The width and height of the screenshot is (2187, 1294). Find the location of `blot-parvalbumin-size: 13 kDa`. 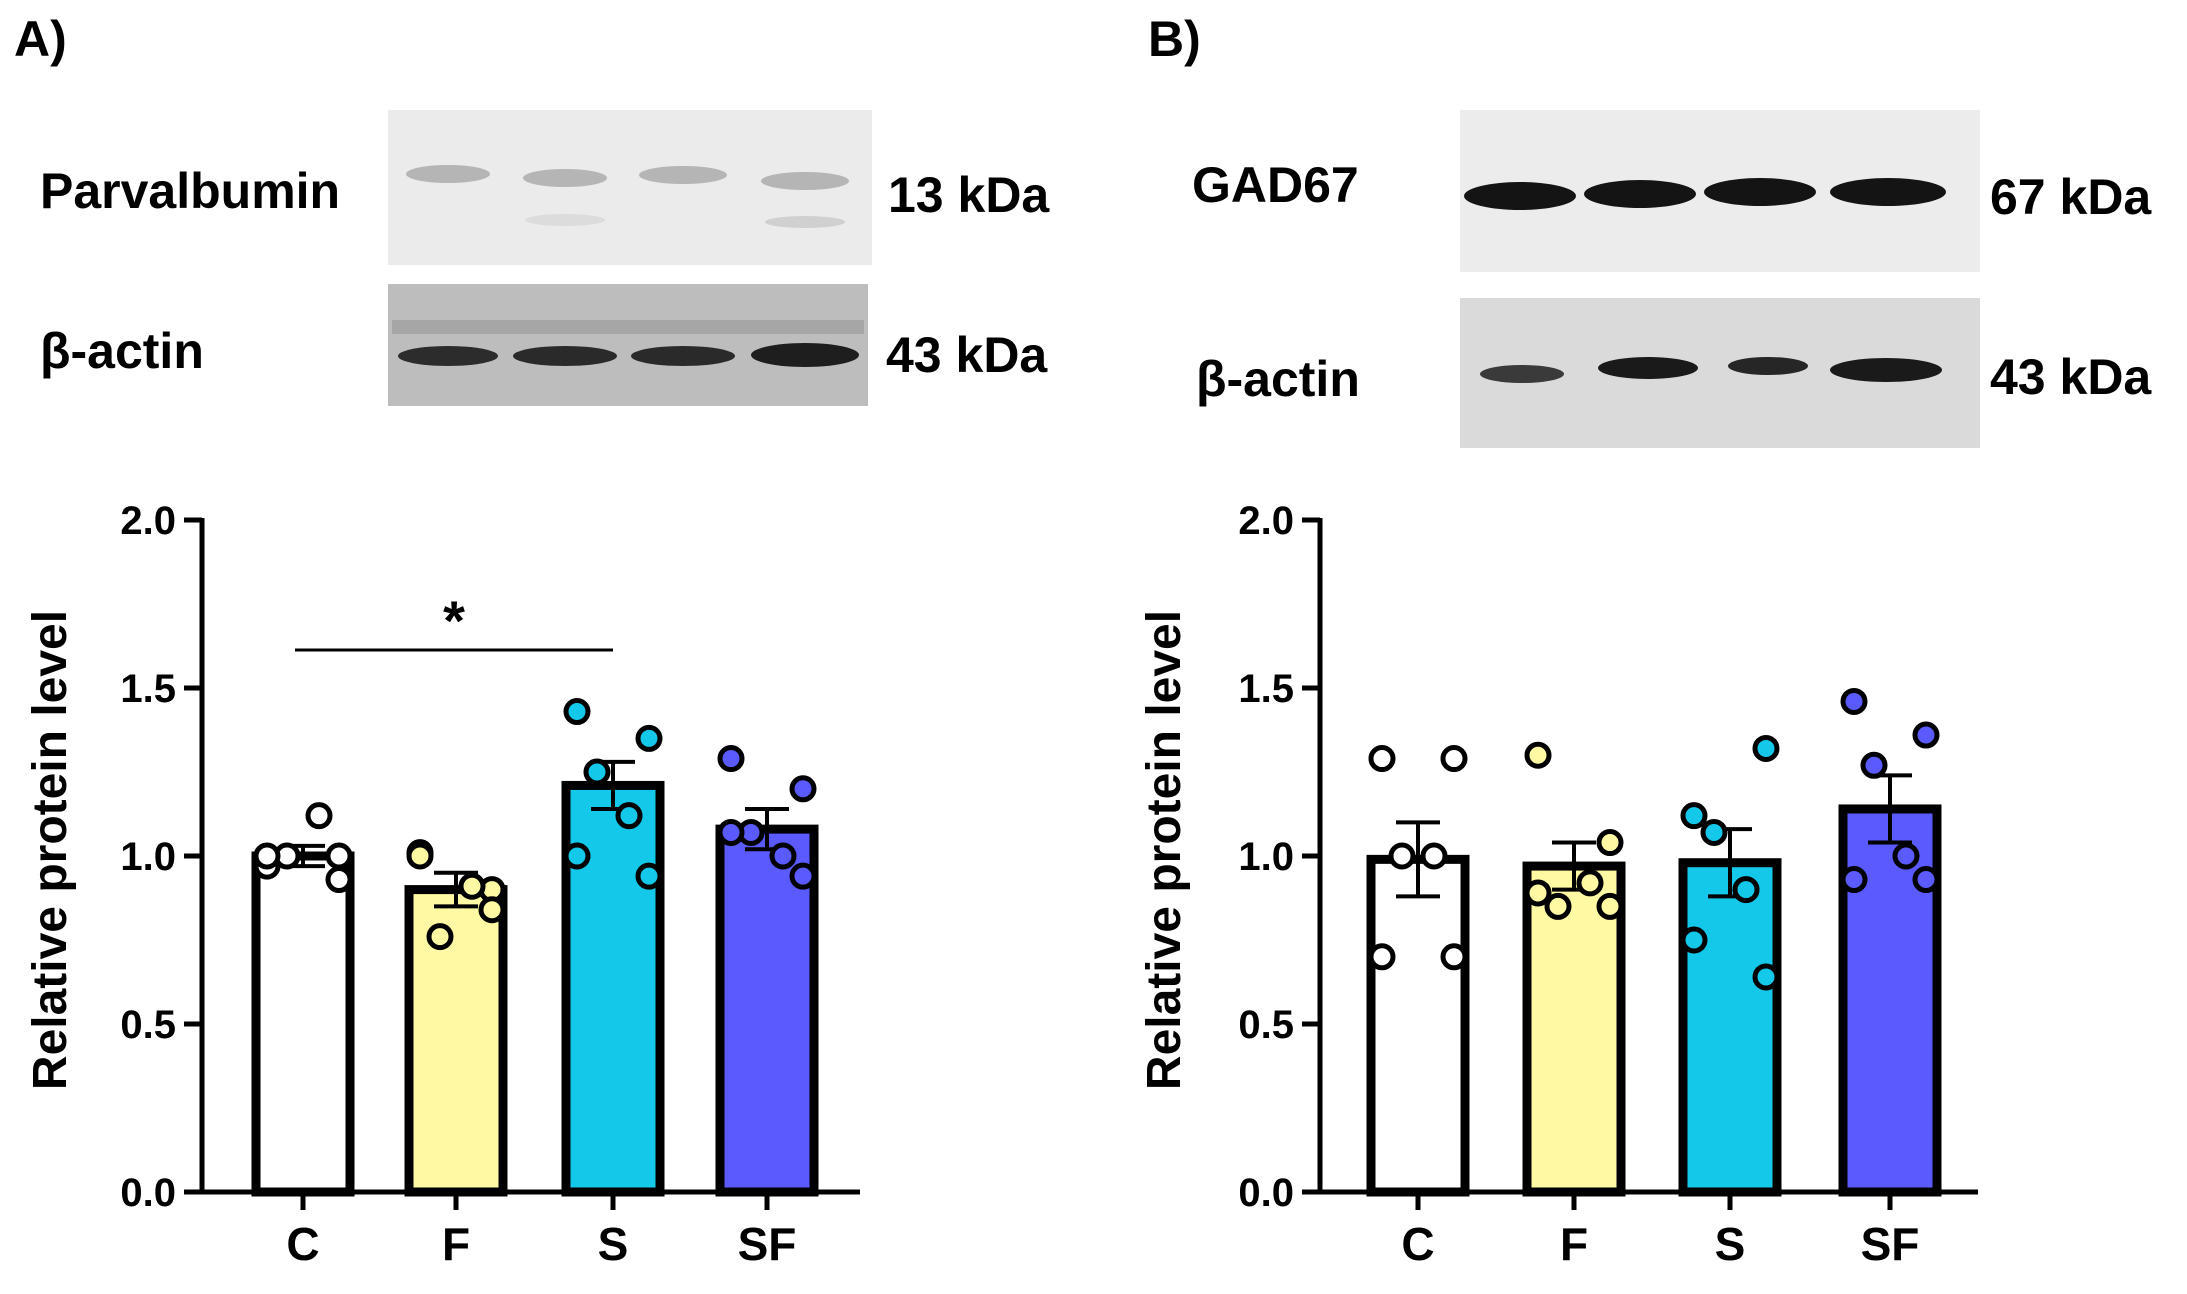

blot-parvalbumin-size: 13 kDa is located at coordinates (969, 195).